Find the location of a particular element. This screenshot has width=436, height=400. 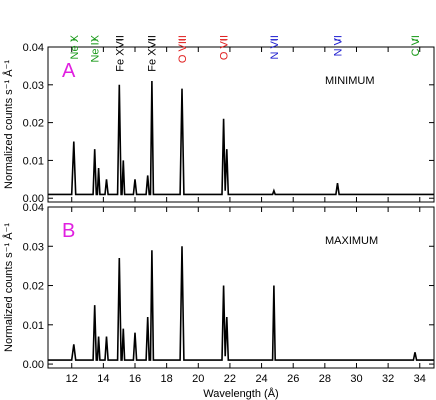

line-id-label: O VIII is located at coordinates (183, 49).